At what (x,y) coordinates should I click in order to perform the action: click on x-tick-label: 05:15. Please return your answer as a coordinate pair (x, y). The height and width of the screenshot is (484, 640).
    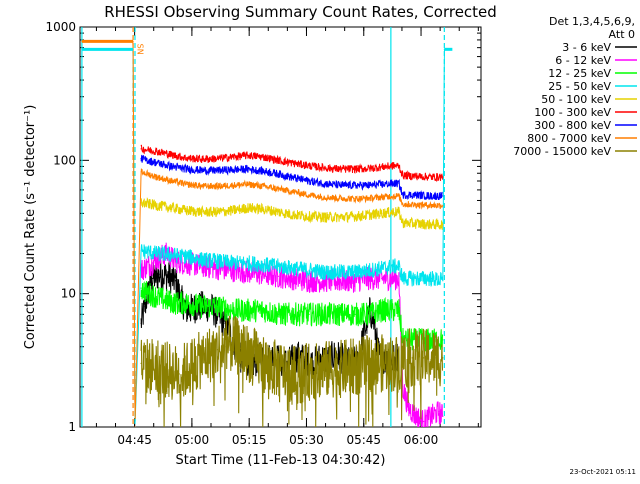
    Looking at the image, I should click on (249, 440).